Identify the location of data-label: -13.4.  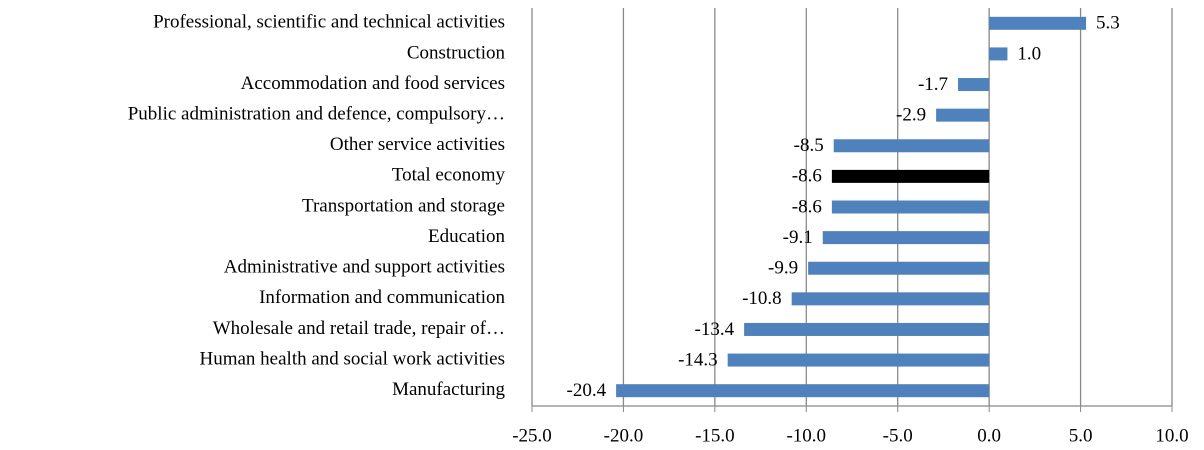
(715, 329).